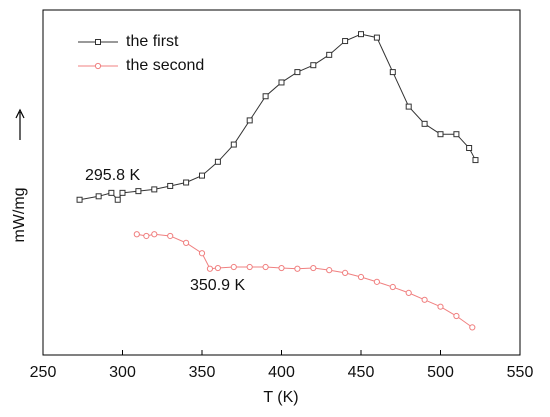 The image size is (550, 417). What do you see at coordinates (122, 372) in the screenshot?
I see `x-tick-label: 300` at bounding box center [122, 372].